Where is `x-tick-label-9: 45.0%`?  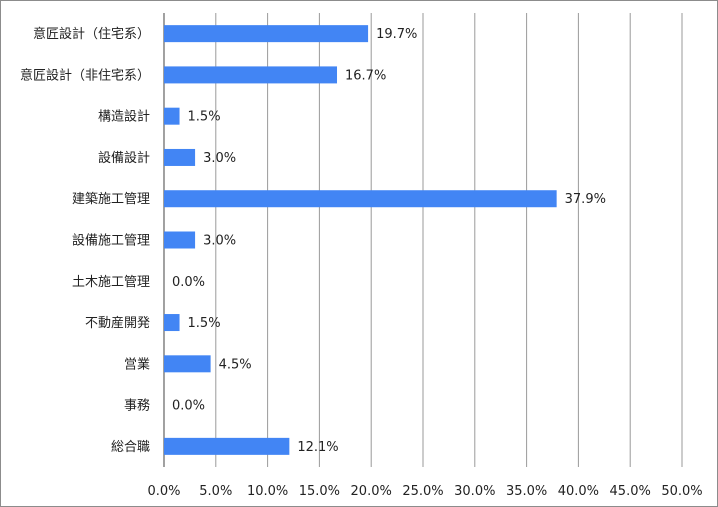
x-tick-label-9: 45.0% is located at coordinates (630, 491).